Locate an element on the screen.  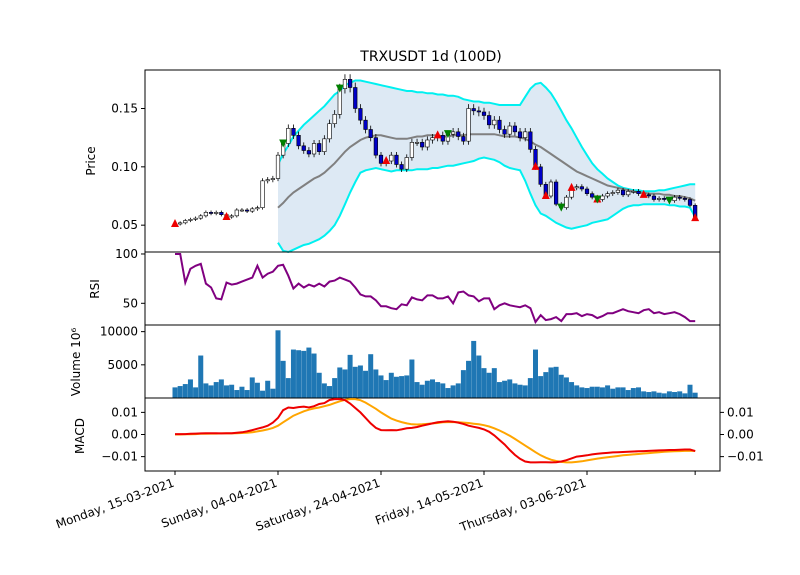
macd-axis-left-tick-label: 0.00 is located at coordinates (124, 435).